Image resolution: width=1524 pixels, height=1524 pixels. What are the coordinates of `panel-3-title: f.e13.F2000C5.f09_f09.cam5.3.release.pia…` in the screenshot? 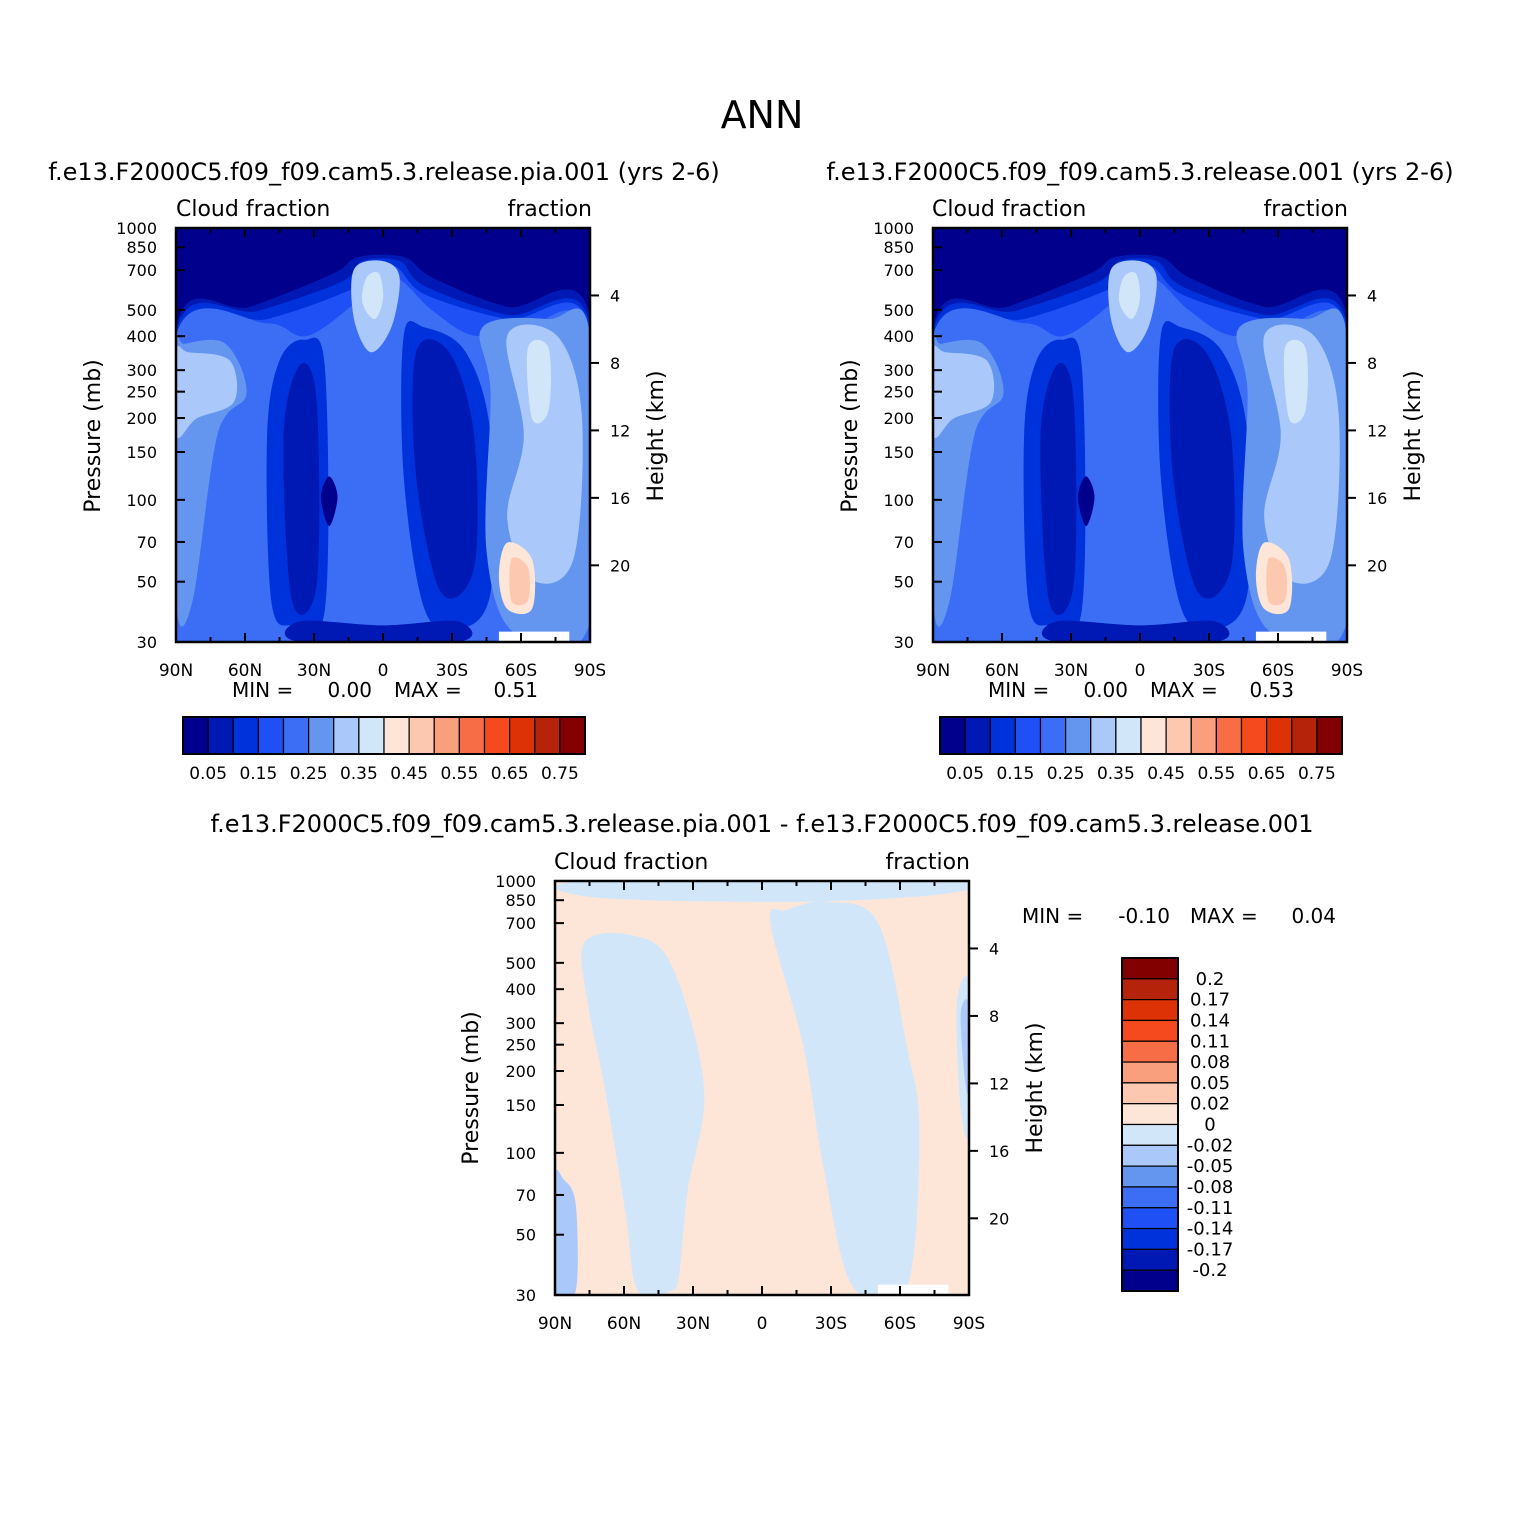 It's located at (761, 824).